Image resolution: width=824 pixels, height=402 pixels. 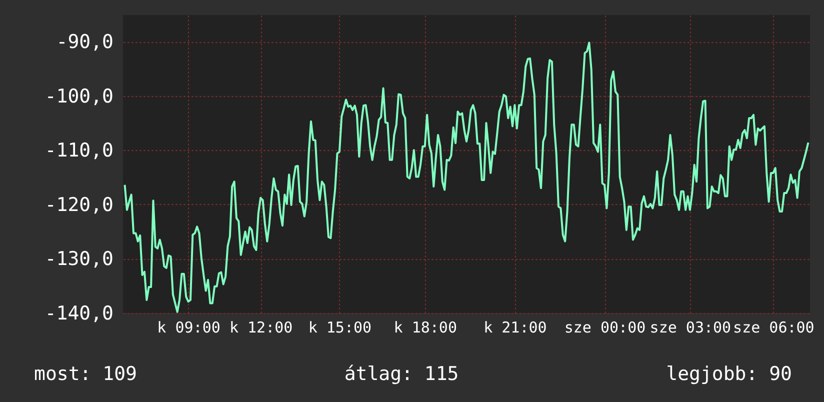 What do you see at coordinates (425, 327) in the screenshot?
I see `x-tick-label: k 18:00` at bounding box center [425, 327].